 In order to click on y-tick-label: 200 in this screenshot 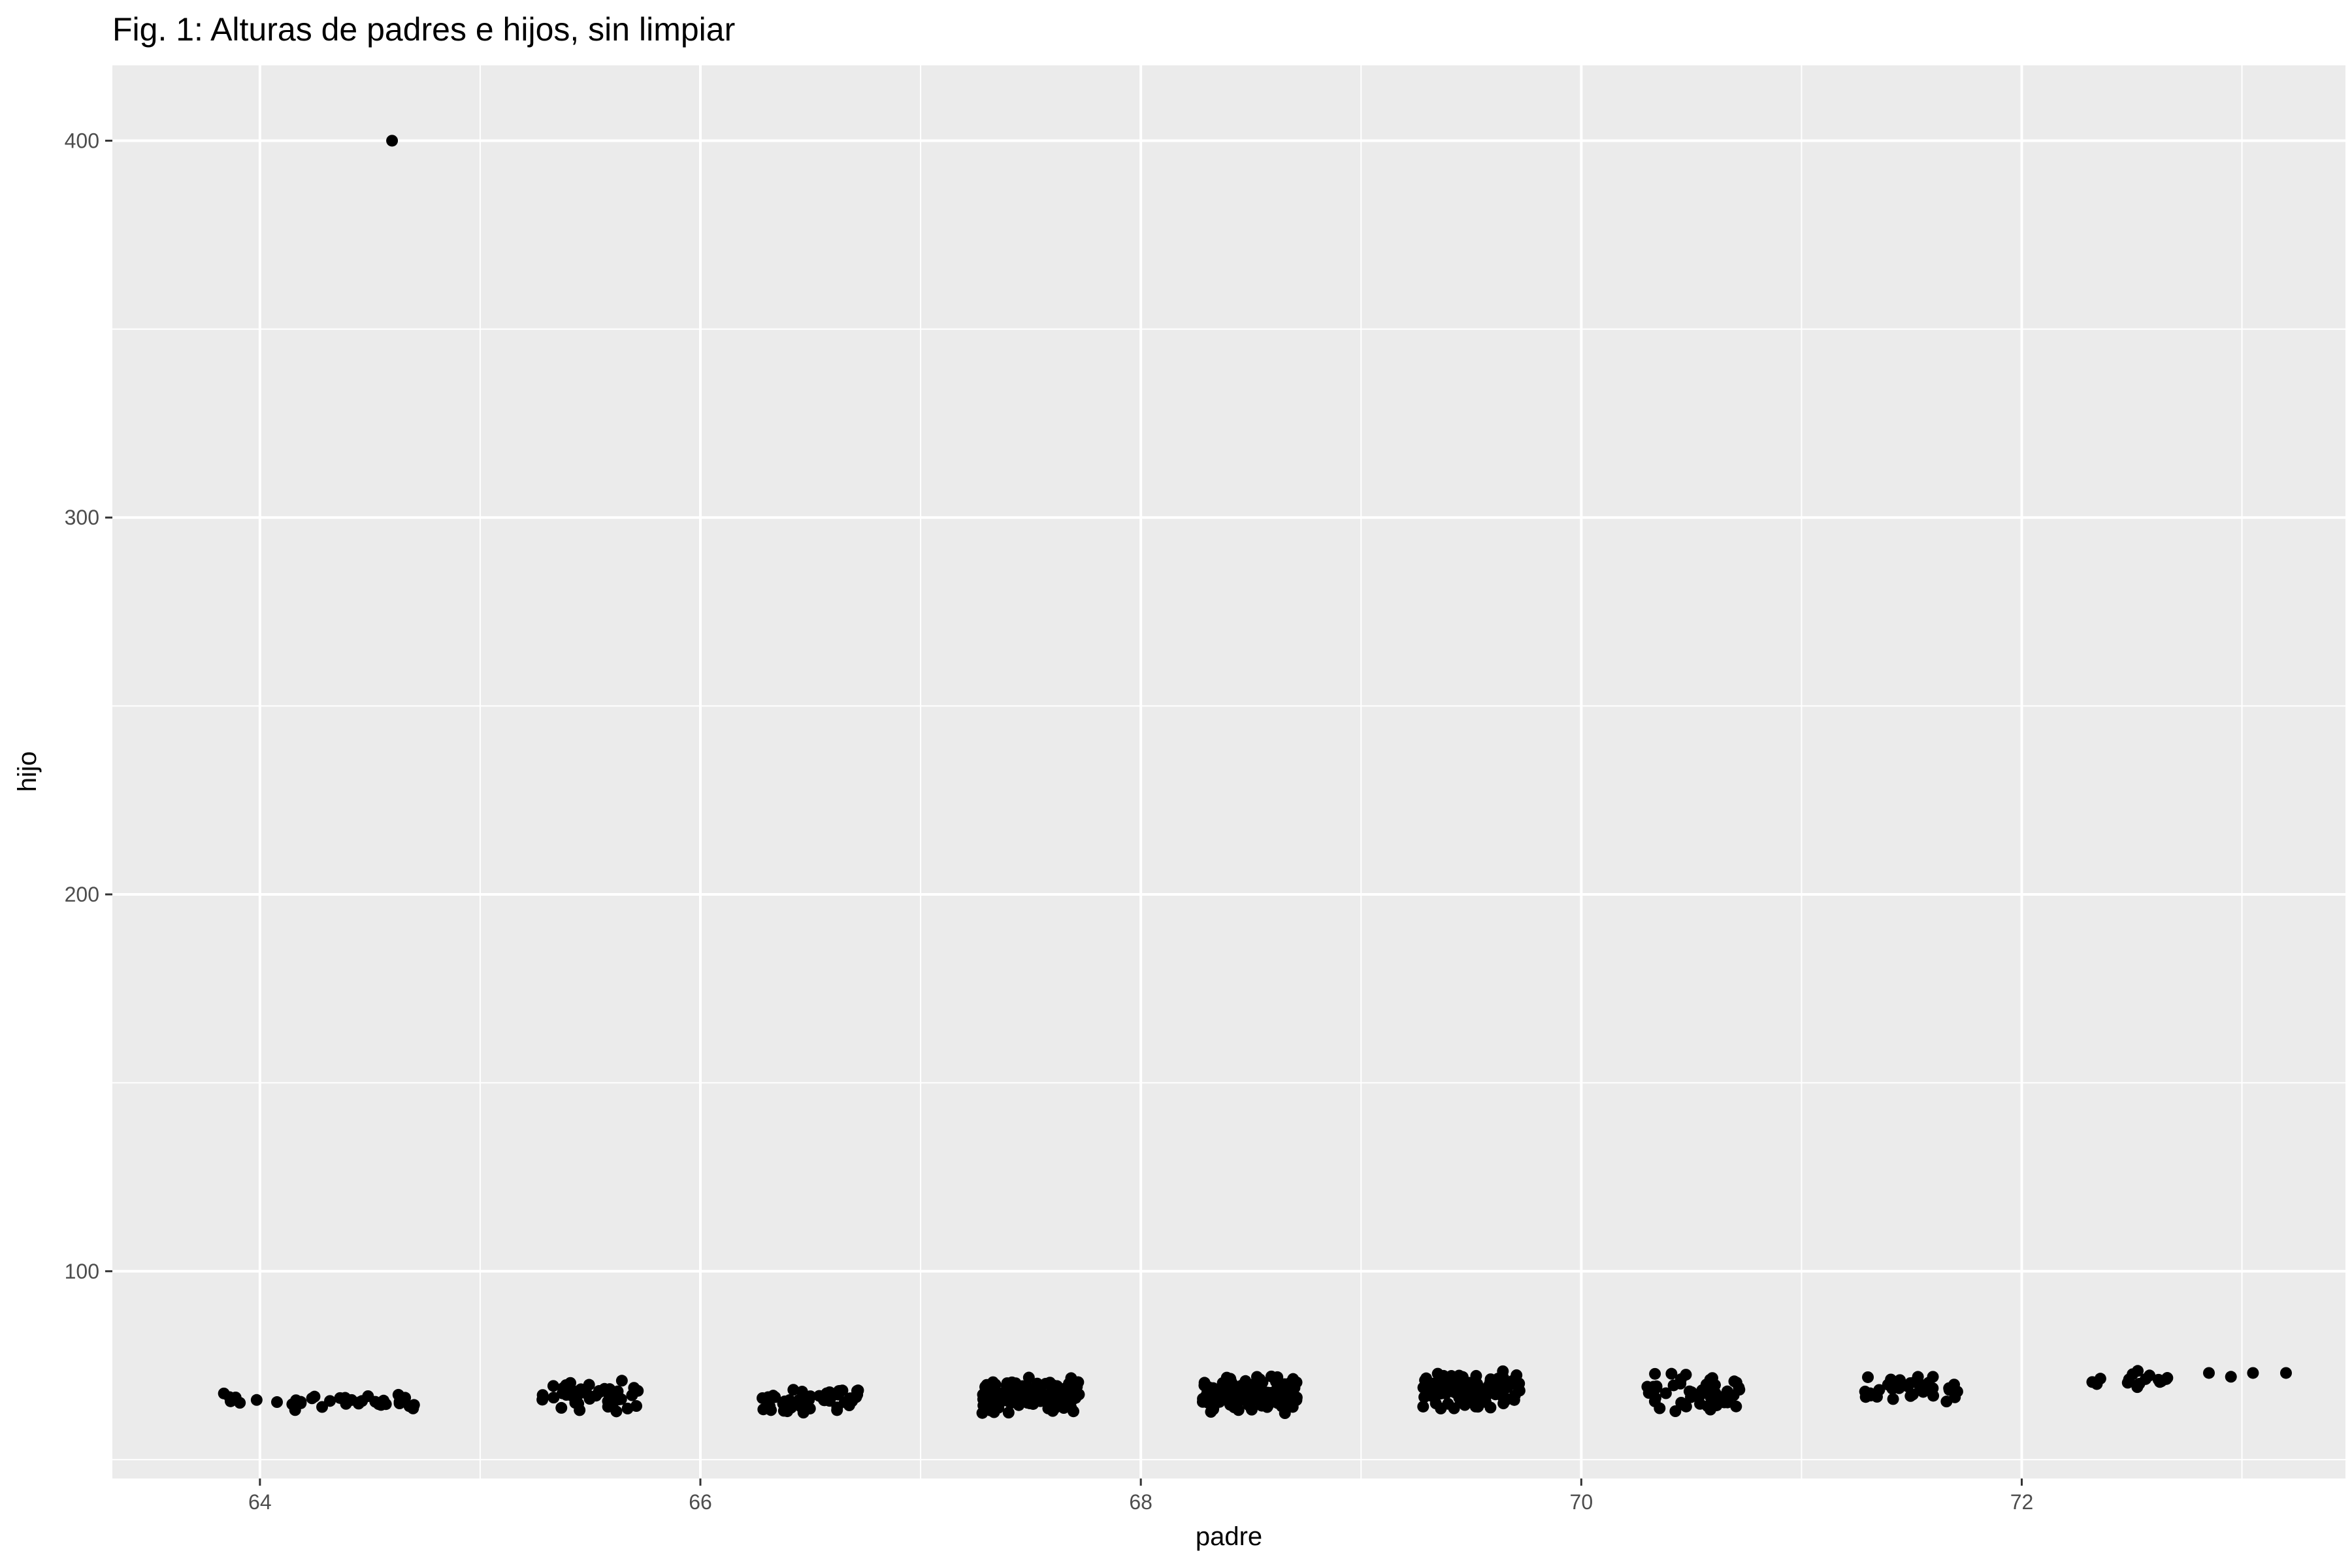, I will do `click(82, 894)`.